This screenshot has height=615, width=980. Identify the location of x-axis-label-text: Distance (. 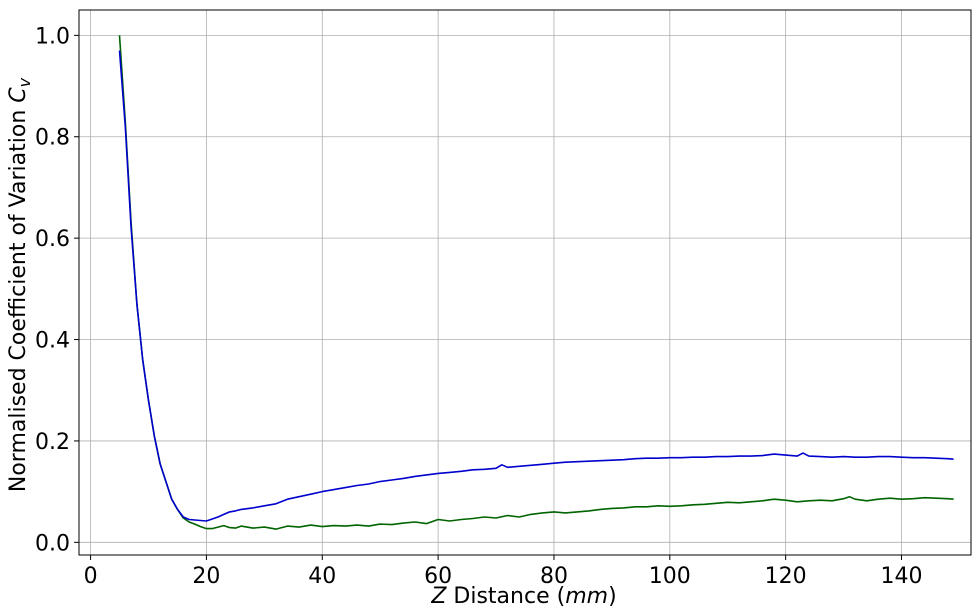
(505, 596).